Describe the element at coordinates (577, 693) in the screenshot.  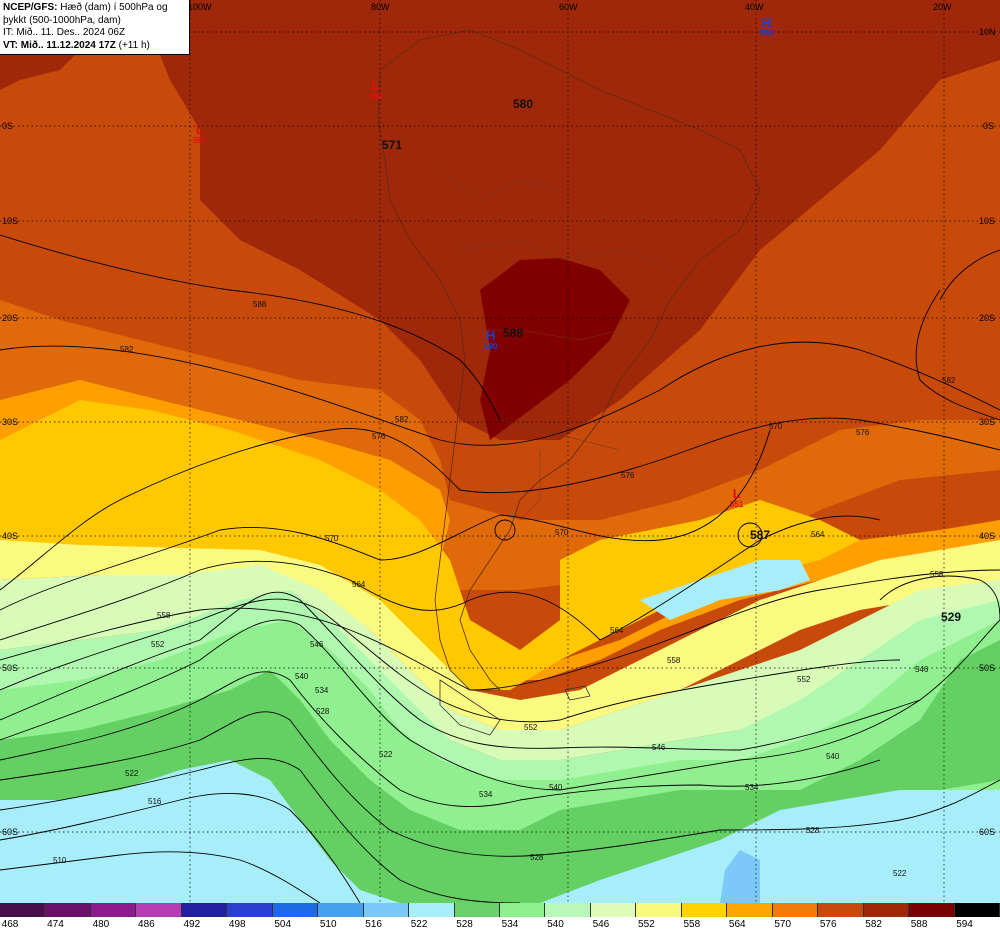
I see `falkland-islands` at that location.